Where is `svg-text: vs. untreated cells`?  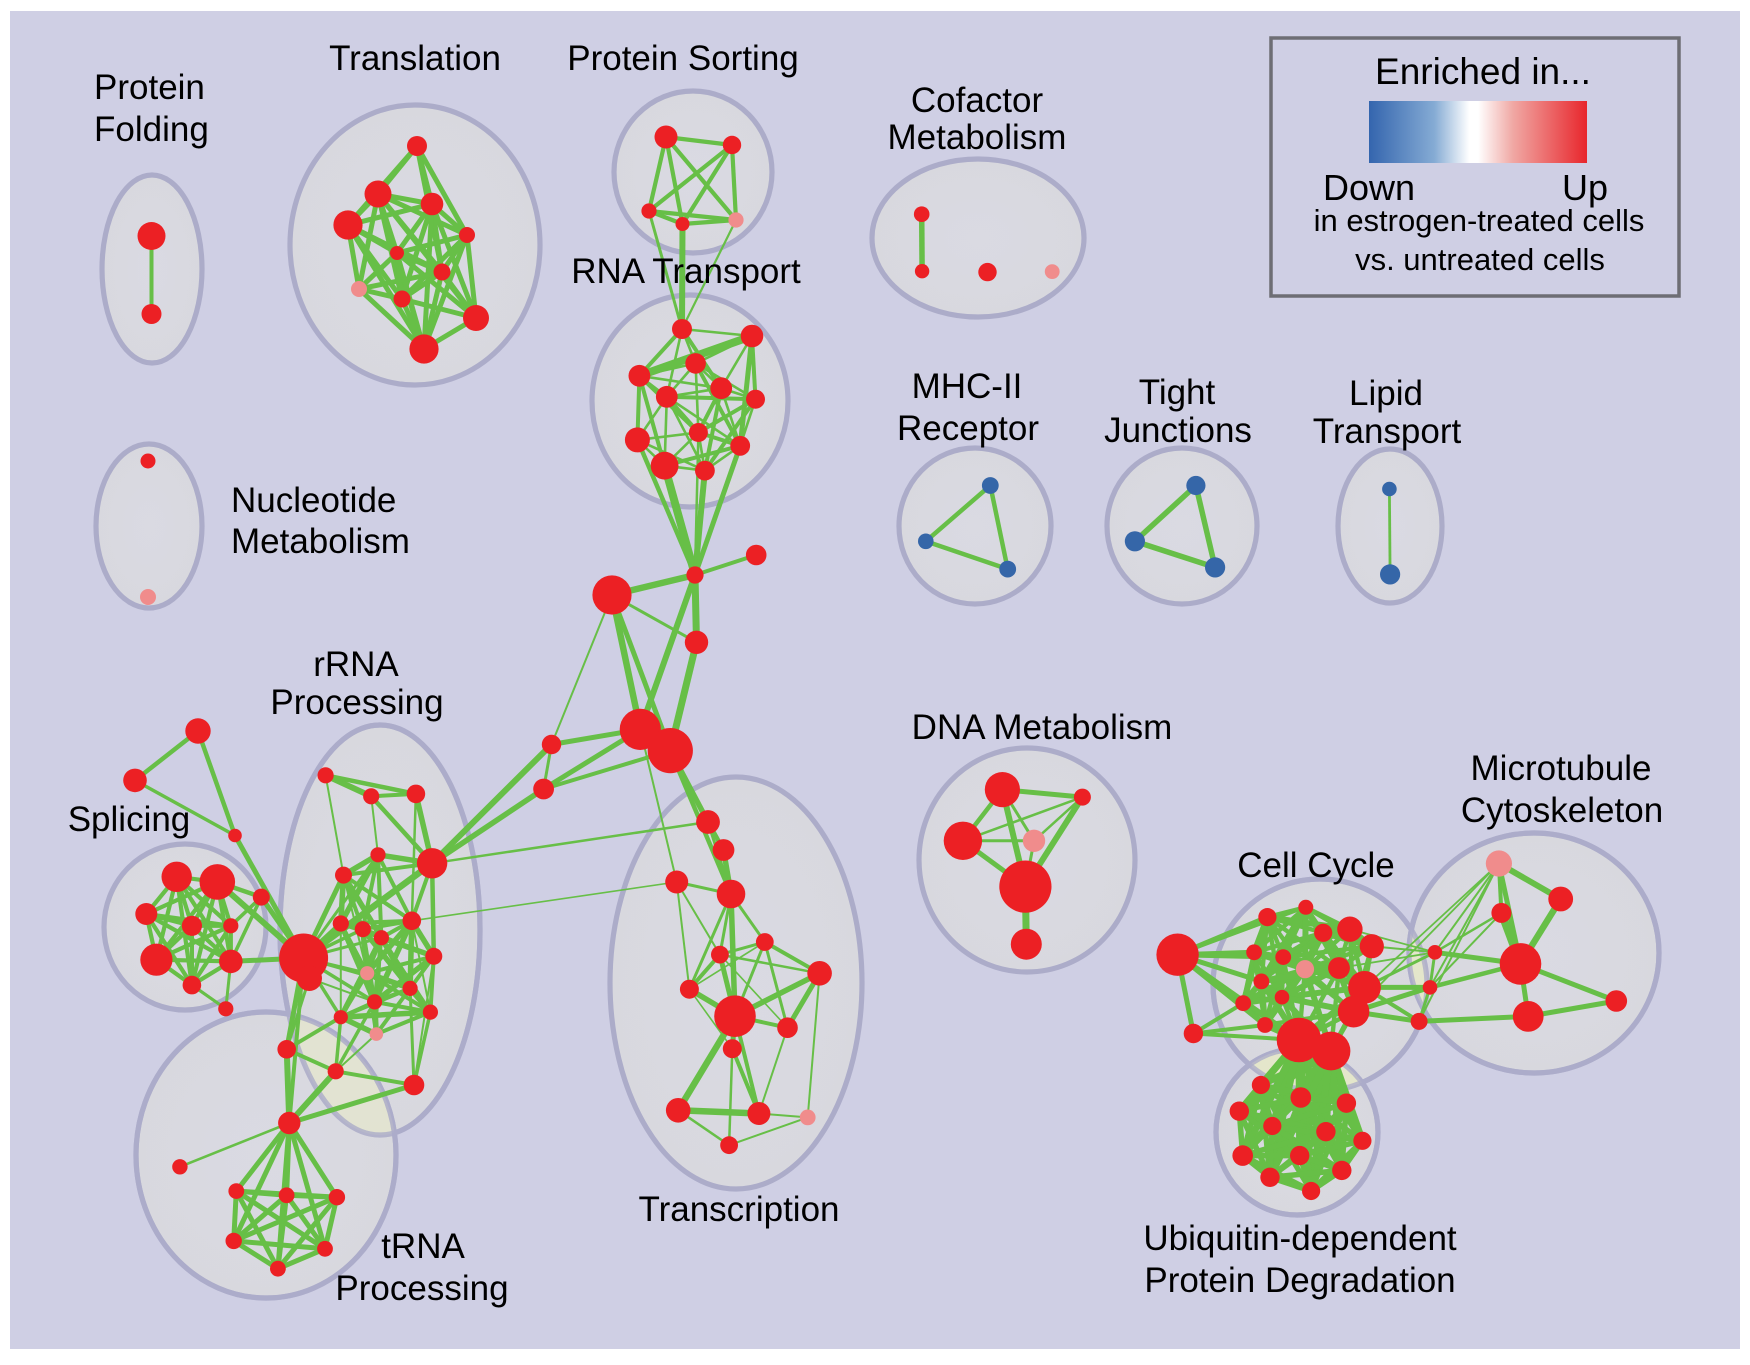 svg-text: vs. untreated cells is located at coordinates (1480, 259).